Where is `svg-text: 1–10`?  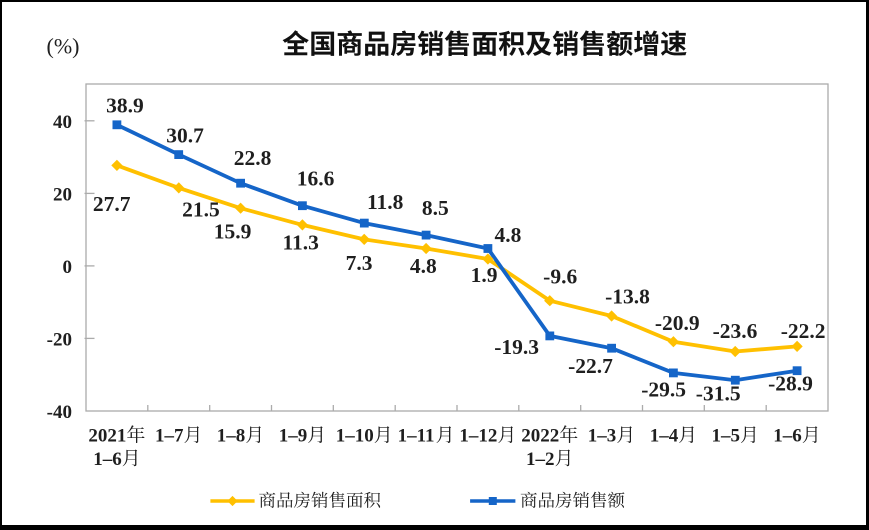
svg-text: 1–10 is located at coordinates (355, 436).